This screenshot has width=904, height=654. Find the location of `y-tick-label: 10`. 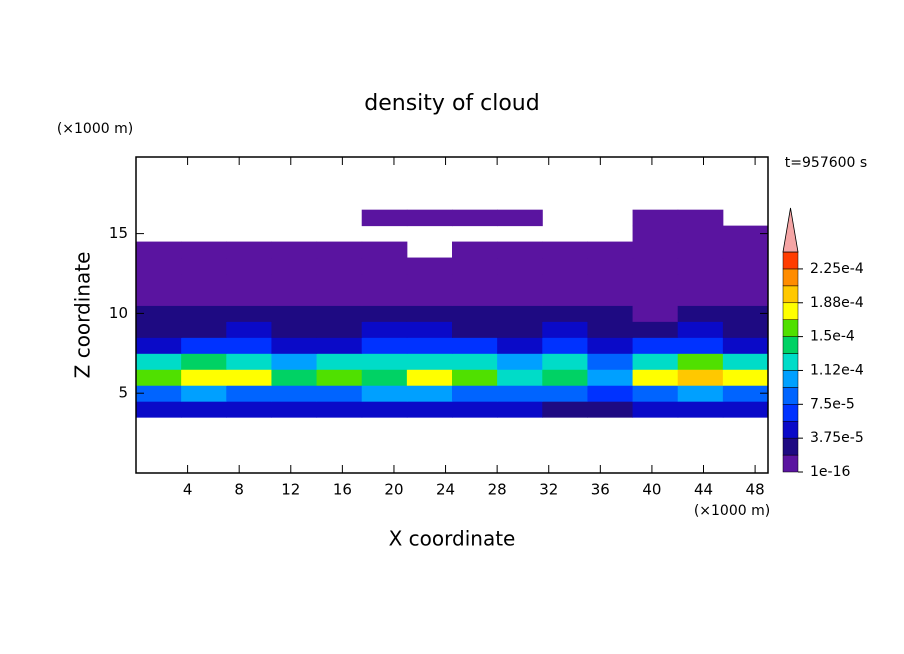

y-tick-label: 10 is located at coordinates (118, 313).